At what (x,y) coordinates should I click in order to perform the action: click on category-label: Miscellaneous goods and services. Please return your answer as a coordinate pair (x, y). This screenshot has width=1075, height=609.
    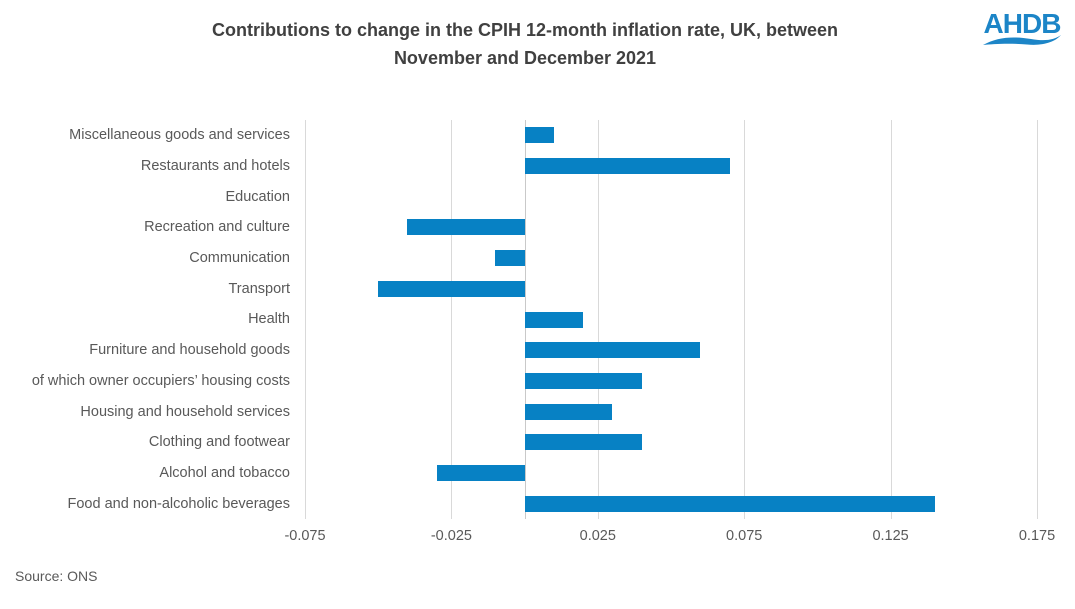
    Looking at the image, I should click on (179, 135).